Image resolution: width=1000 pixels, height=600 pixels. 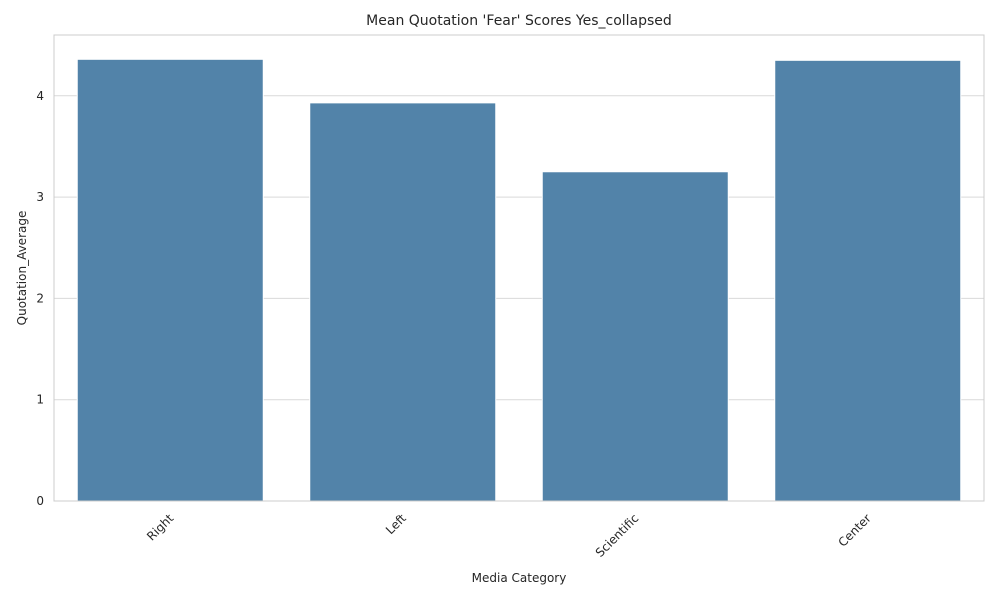 I want to click on x-tick-label: Left, so click(x=396, y=524).